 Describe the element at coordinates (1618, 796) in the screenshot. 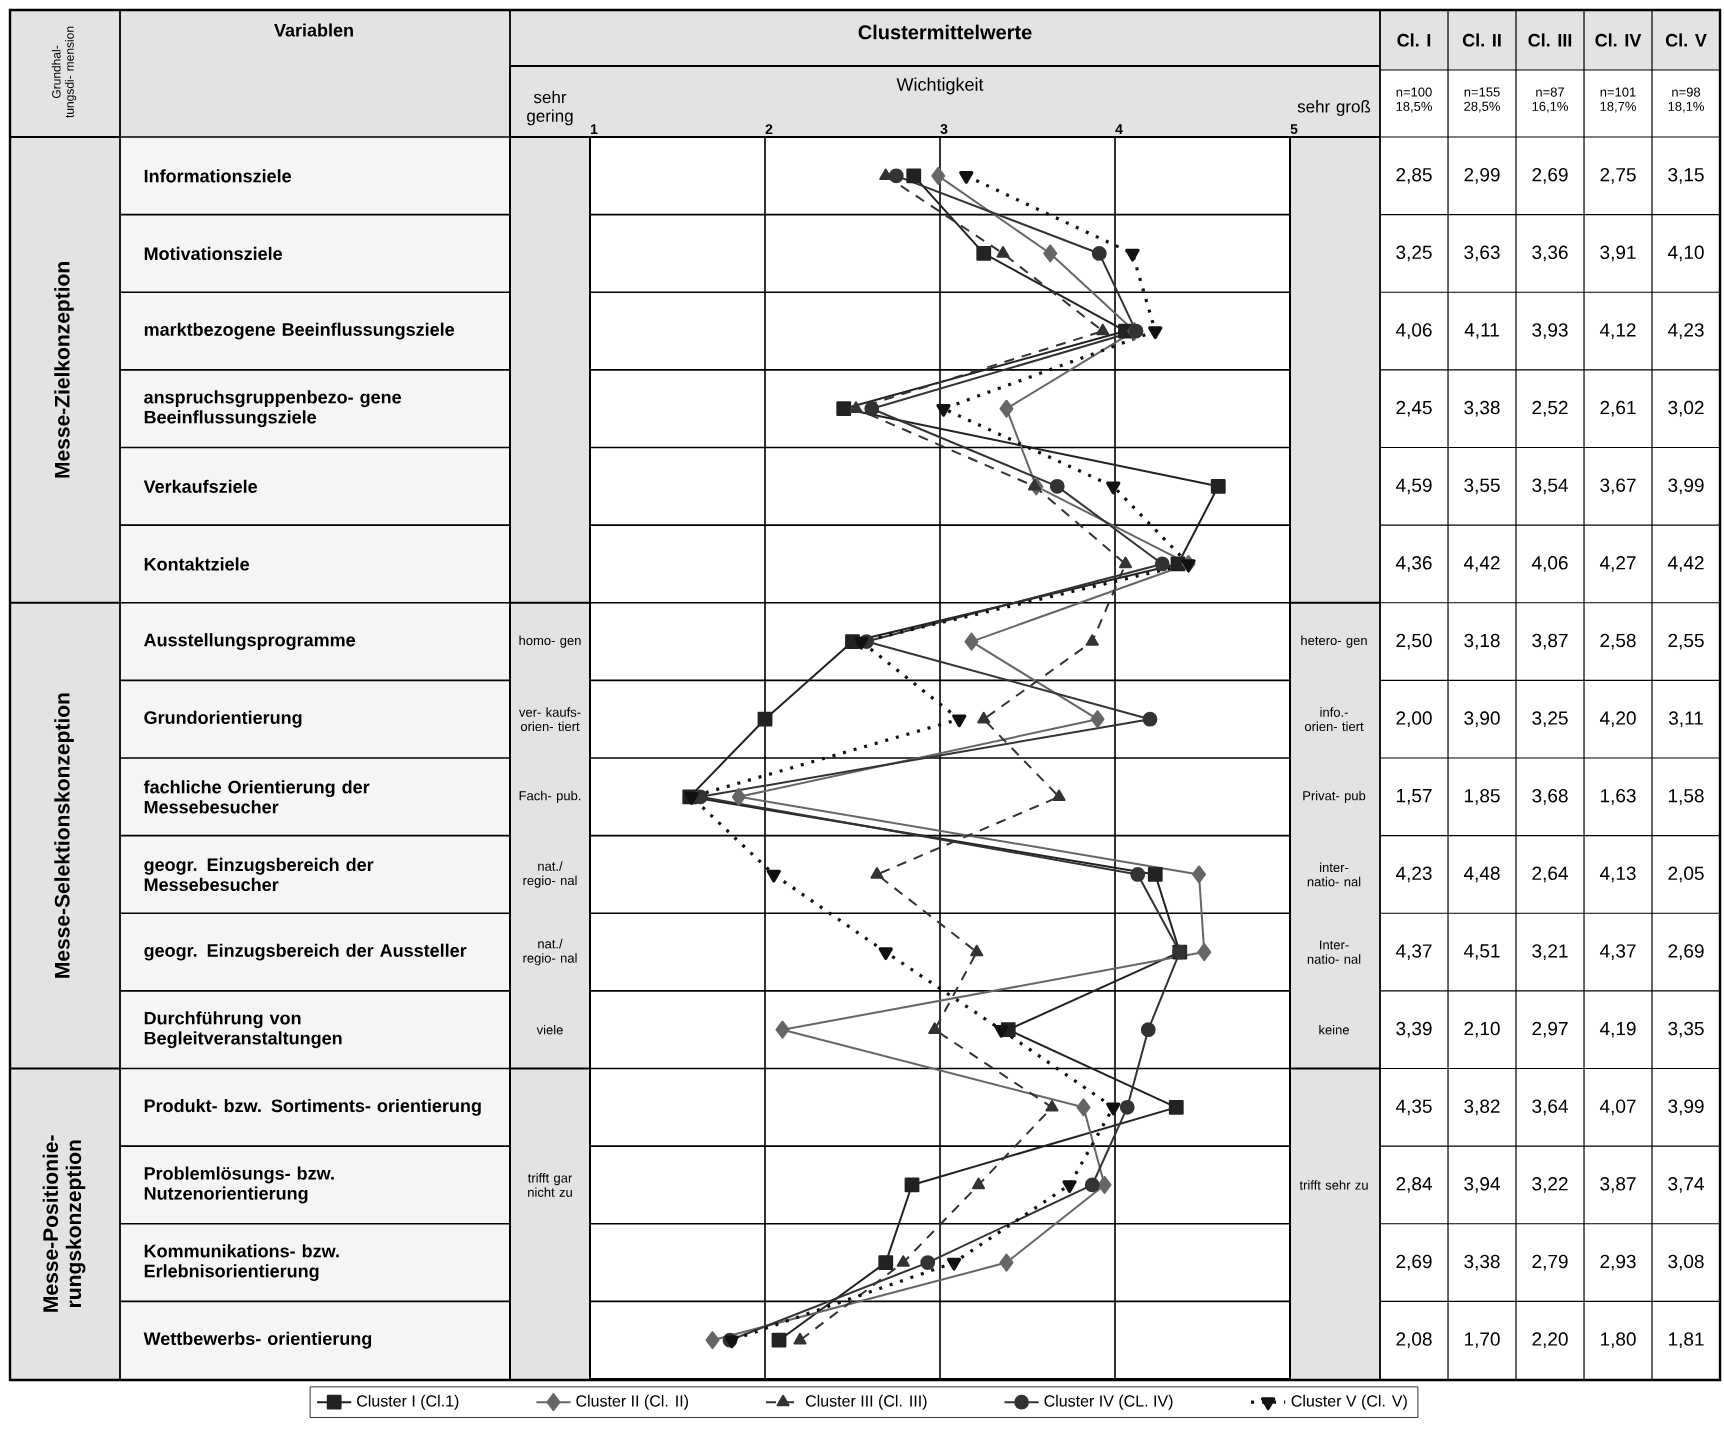

I see `data-label: 1,63` at that location.